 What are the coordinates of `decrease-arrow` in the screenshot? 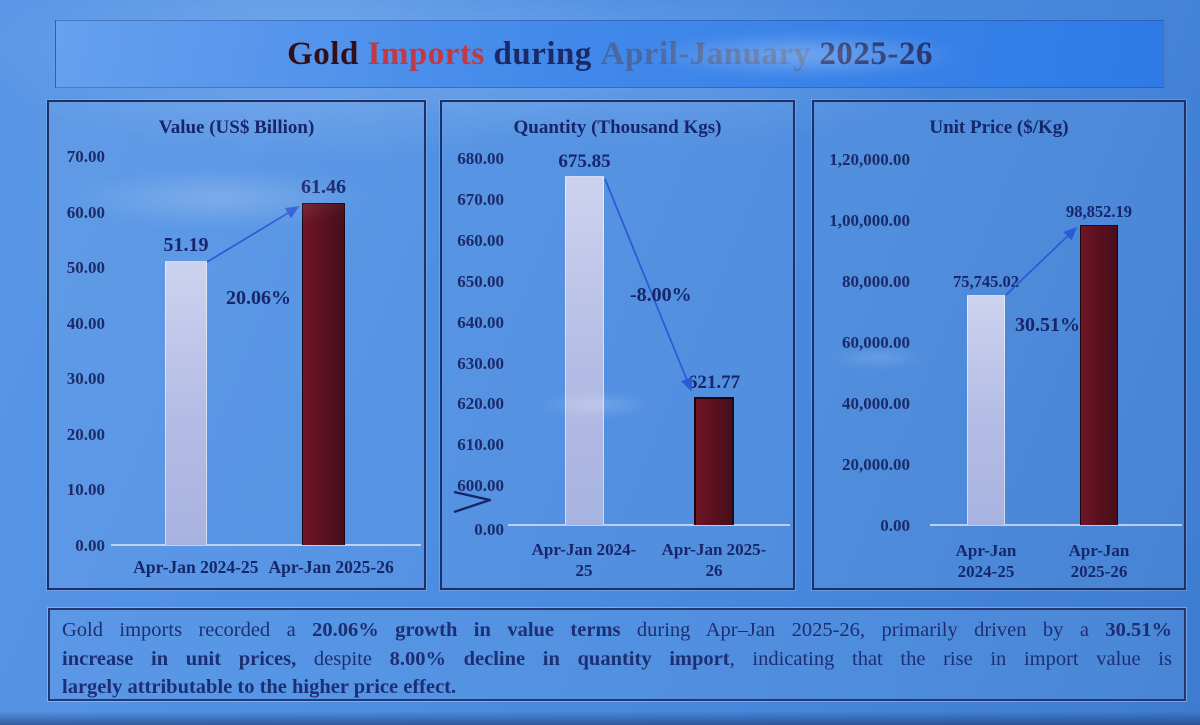 It's located at (648, 285).